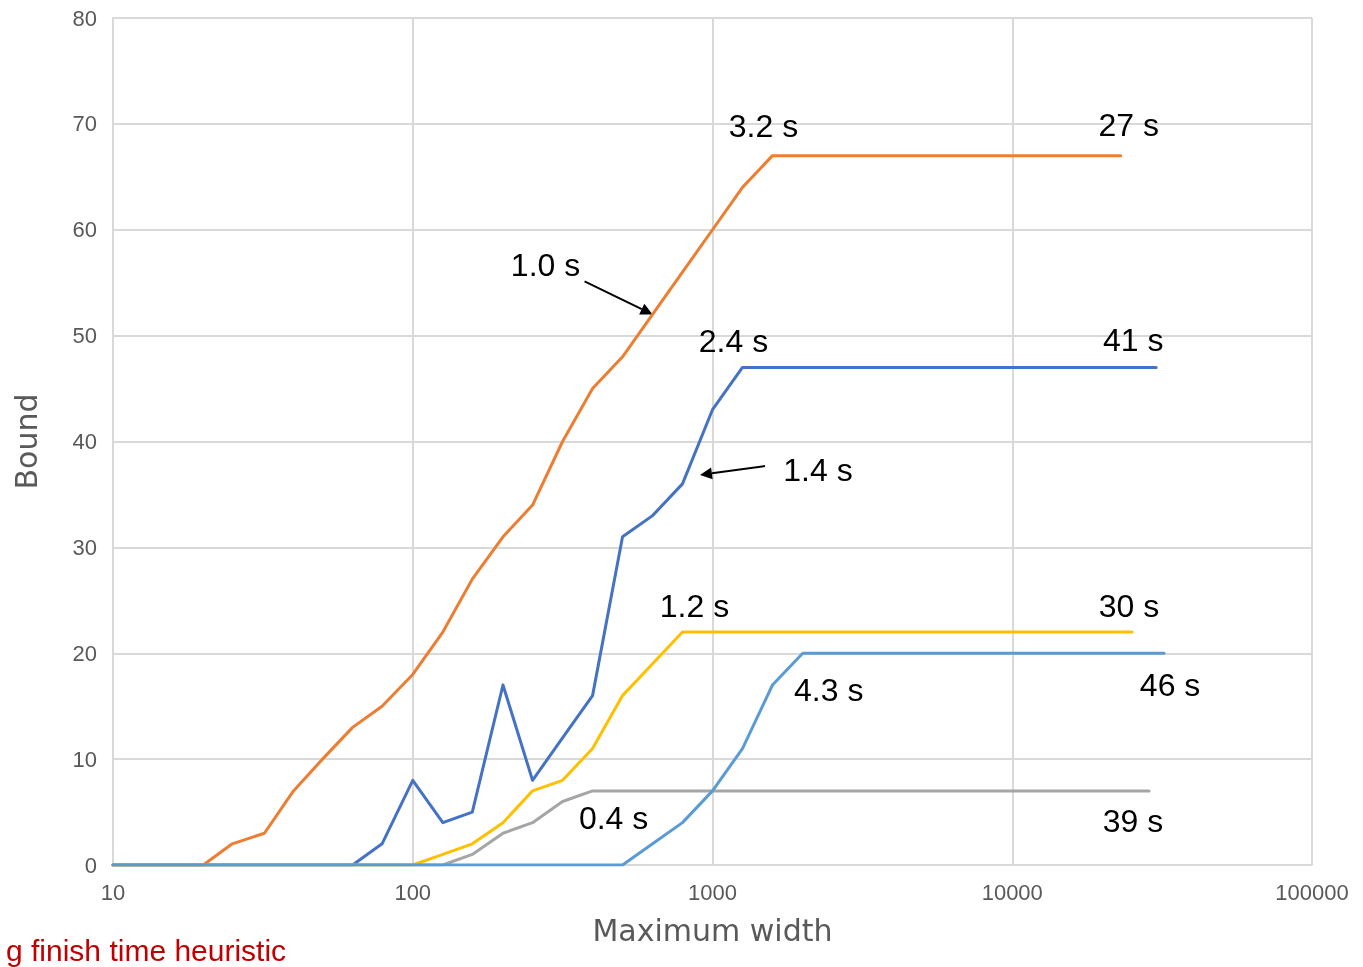 The height and width of the screenshot is (967, 1363). What do you see at coordinates (1012, 892) in the screenshot?
I see `x-tick-label: 10000` at bounding box center [1012, 892].